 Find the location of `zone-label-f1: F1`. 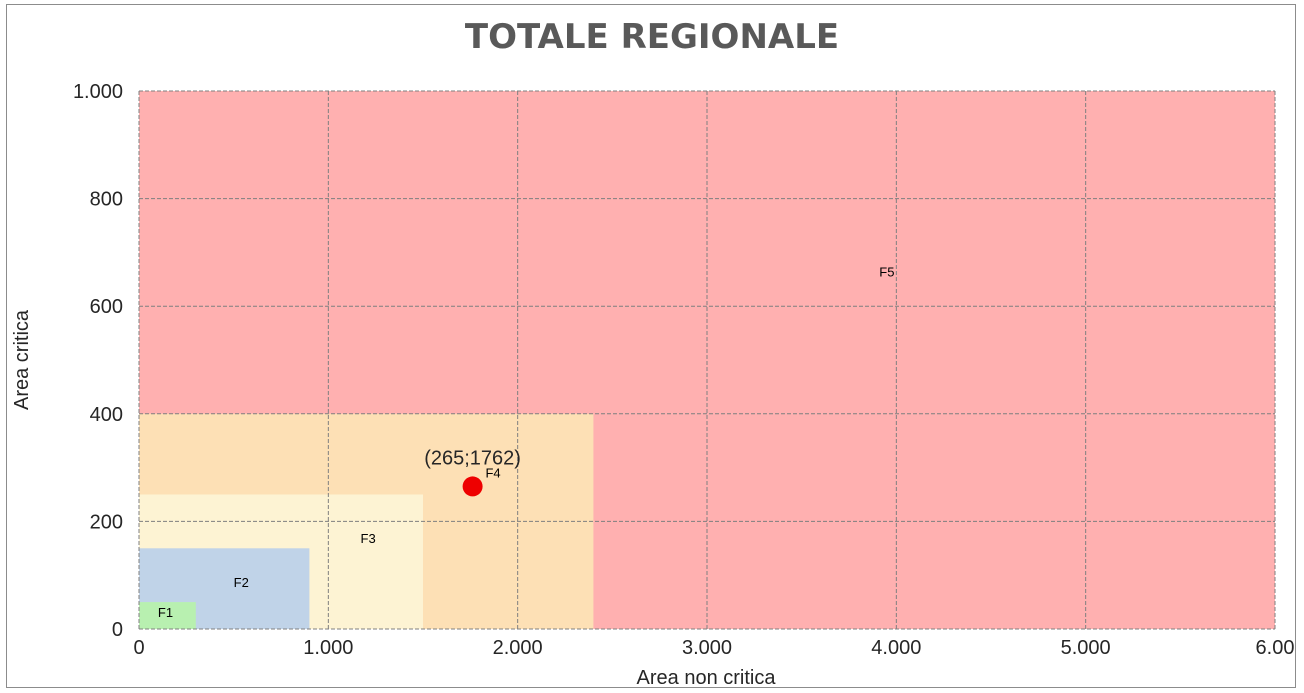

zone-label-f1: F1 is located at coordinates (165, 612).